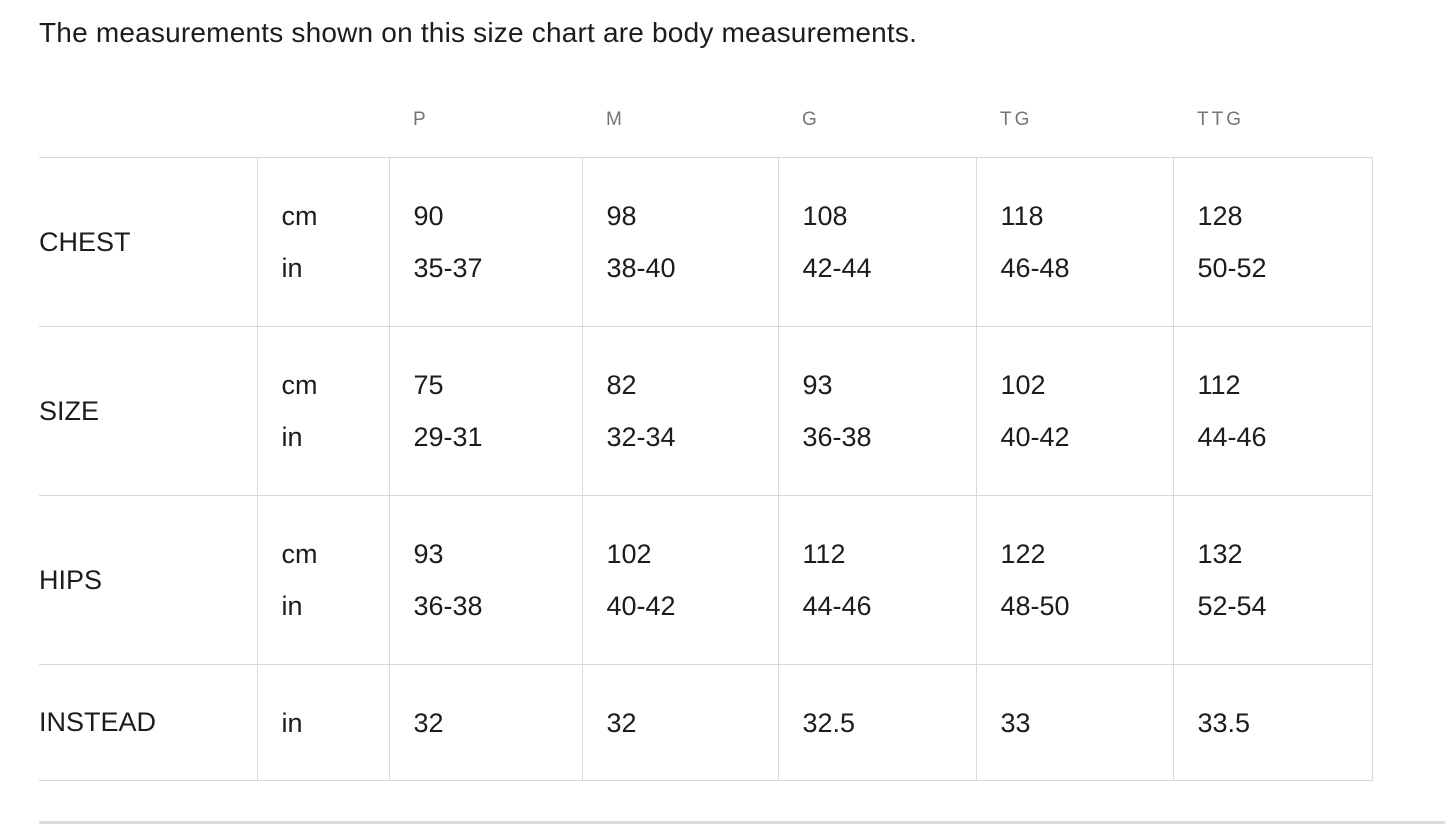  What do you see at coordinates (680, 242) in the screenshot?
I see `value-cell: 98 38-40` at bounding box center [680, 242].